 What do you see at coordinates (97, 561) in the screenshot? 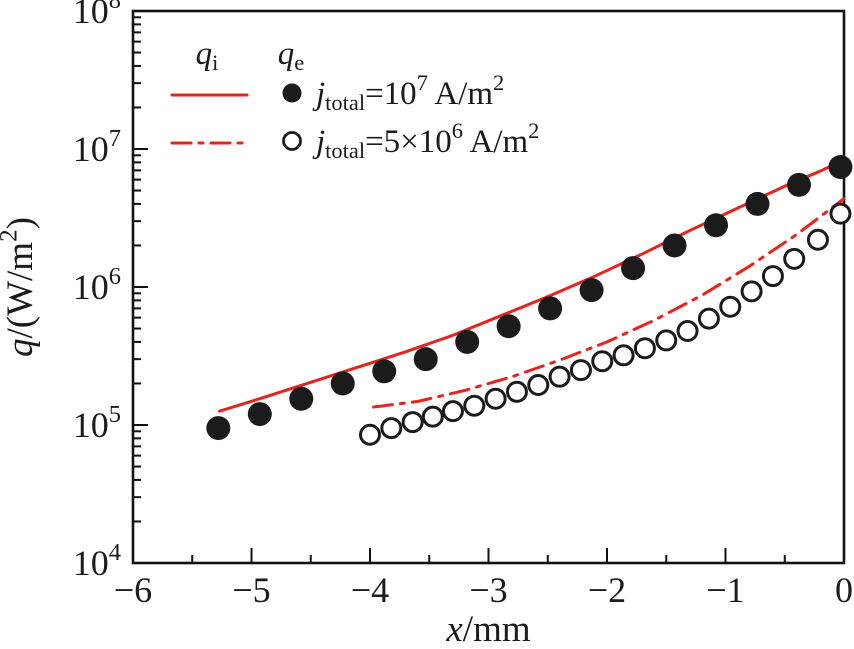
I see `y-tick-label: 10⁴` at bounding box center [97, 561].